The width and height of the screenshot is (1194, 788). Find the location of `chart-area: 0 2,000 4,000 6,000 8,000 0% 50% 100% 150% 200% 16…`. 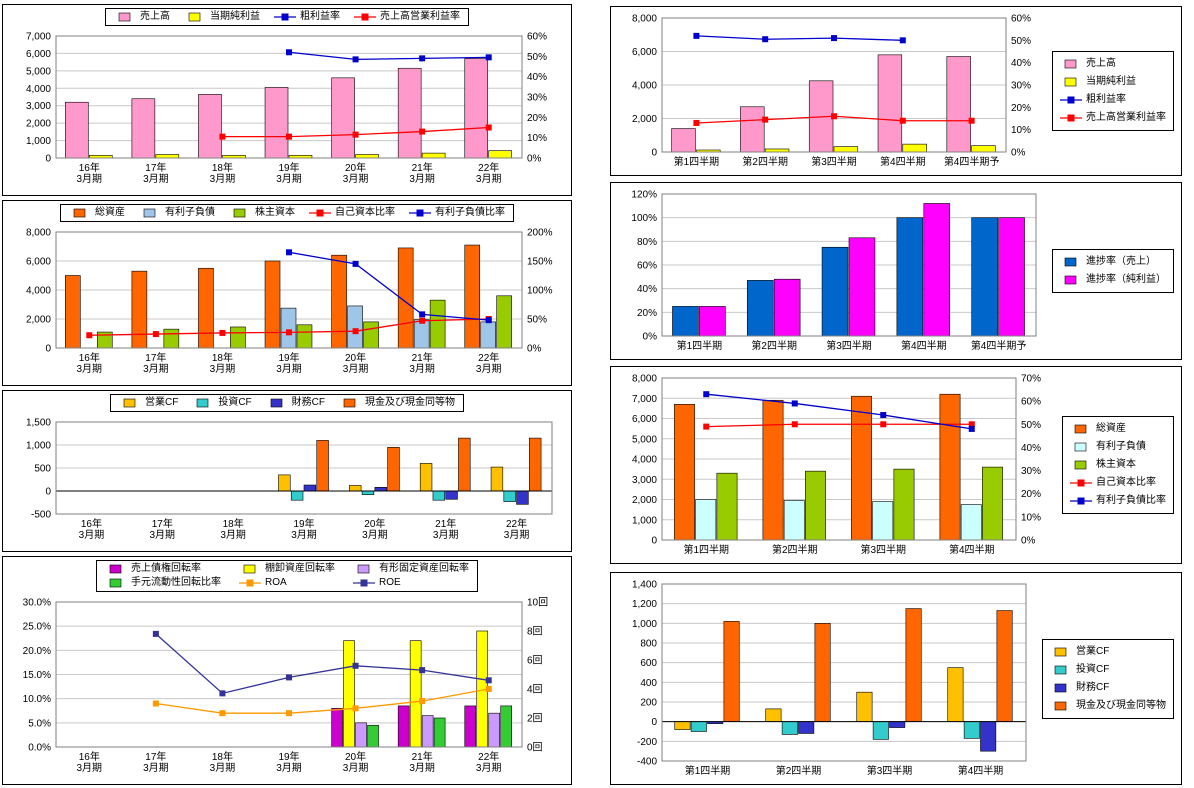

chart-area: 0 2,000 4,000 6,000 8,000 0% 50% 100% 150% 200% 16… is located at coordinates (287, 303).